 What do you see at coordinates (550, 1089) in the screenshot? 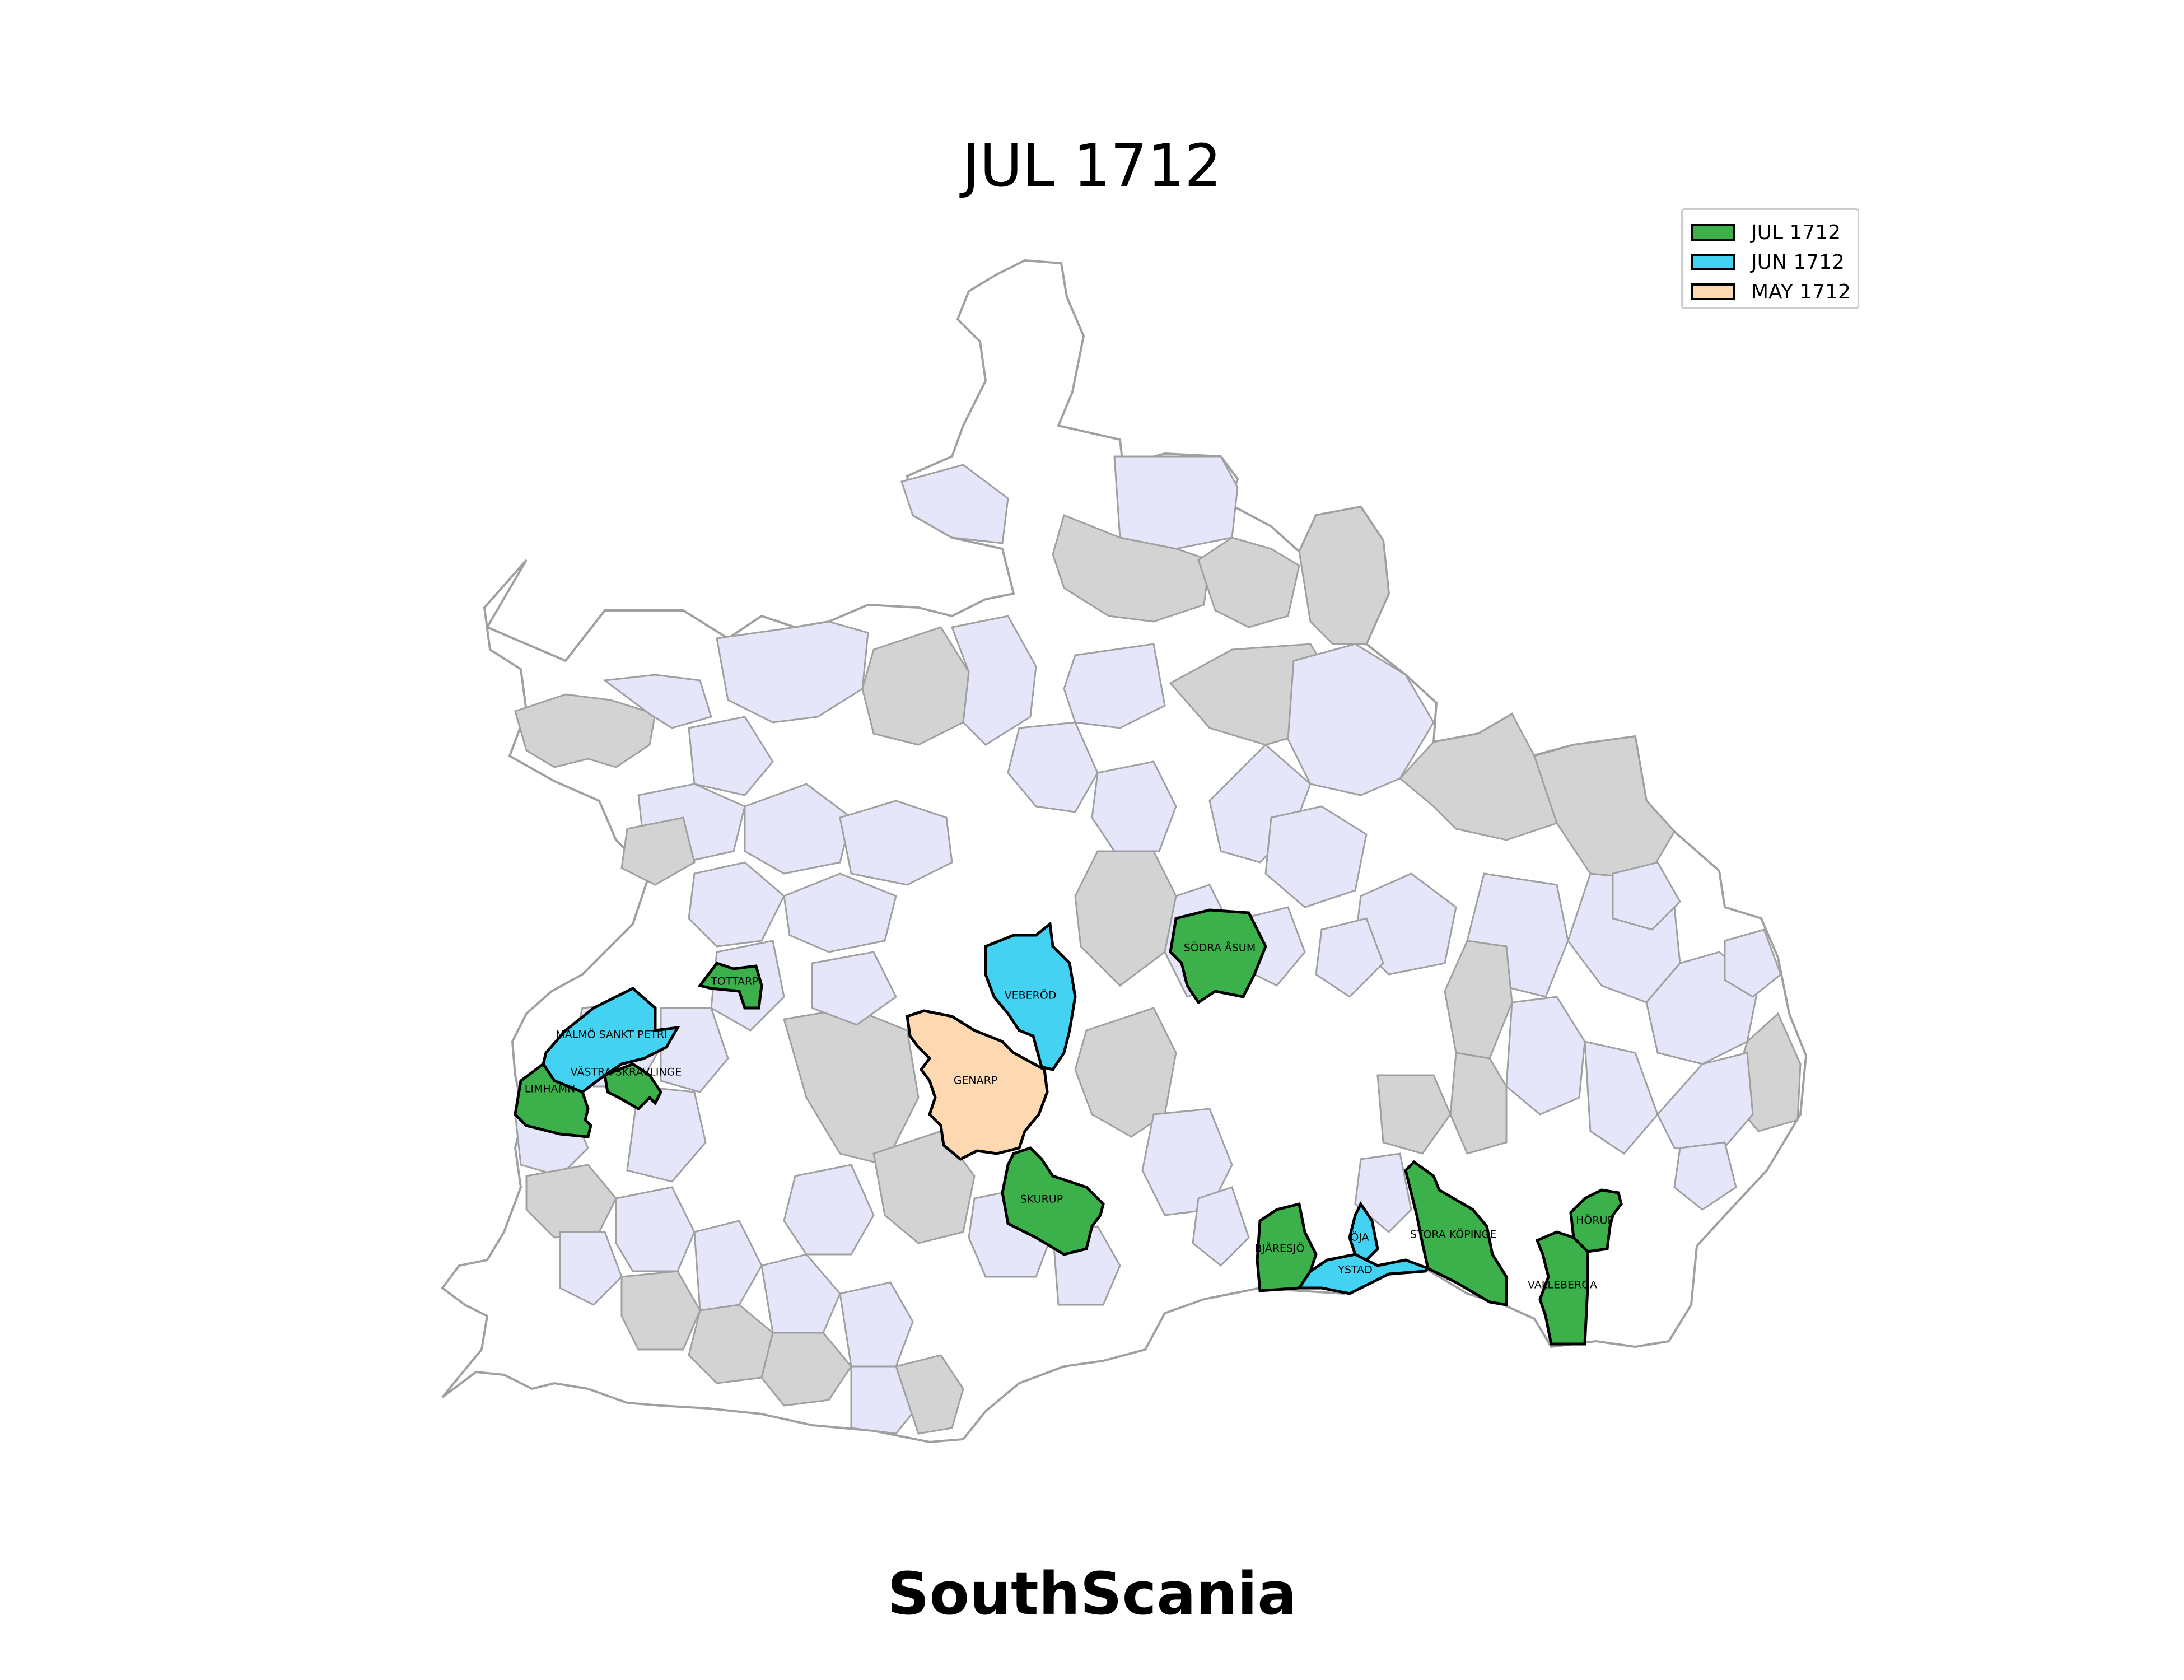
I see `label-limhamn: LIMHAMN` at bounding box center [550, 1089].